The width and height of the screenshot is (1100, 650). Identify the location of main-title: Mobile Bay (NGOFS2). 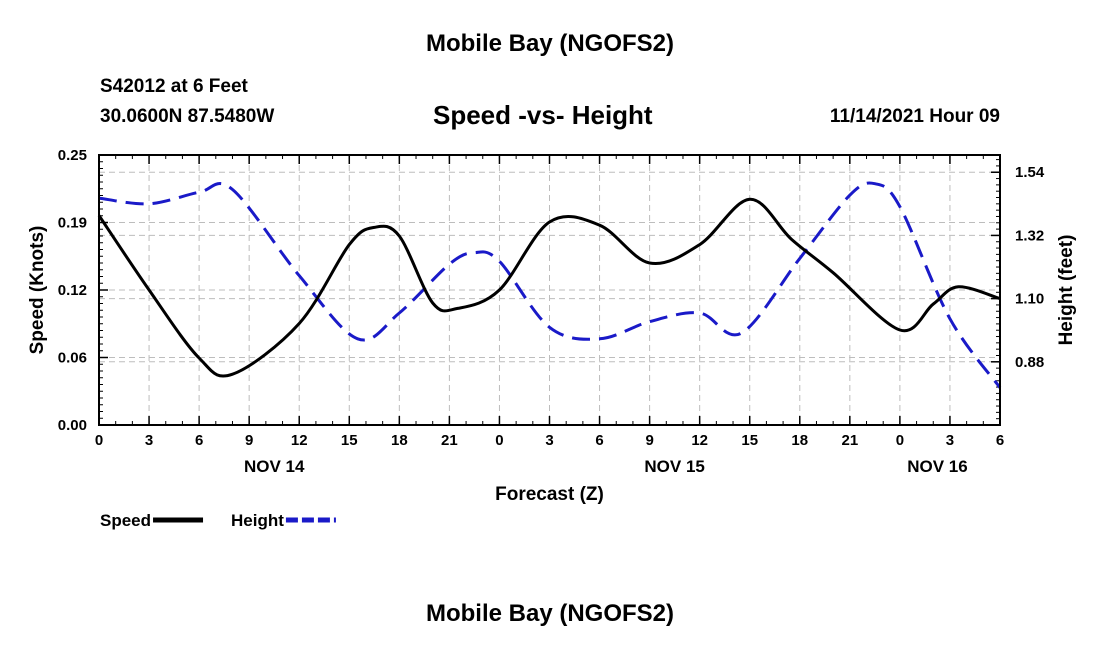
(550, 43).